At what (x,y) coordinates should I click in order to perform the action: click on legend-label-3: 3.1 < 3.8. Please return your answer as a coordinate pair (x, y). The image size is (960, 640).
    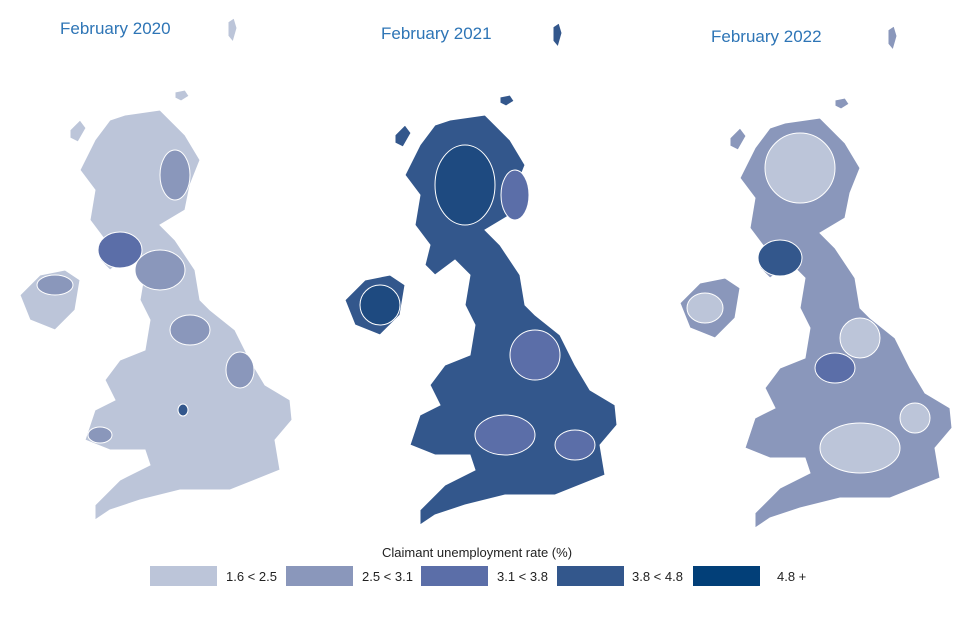
    Looking at the image, I should click on (522, 576).